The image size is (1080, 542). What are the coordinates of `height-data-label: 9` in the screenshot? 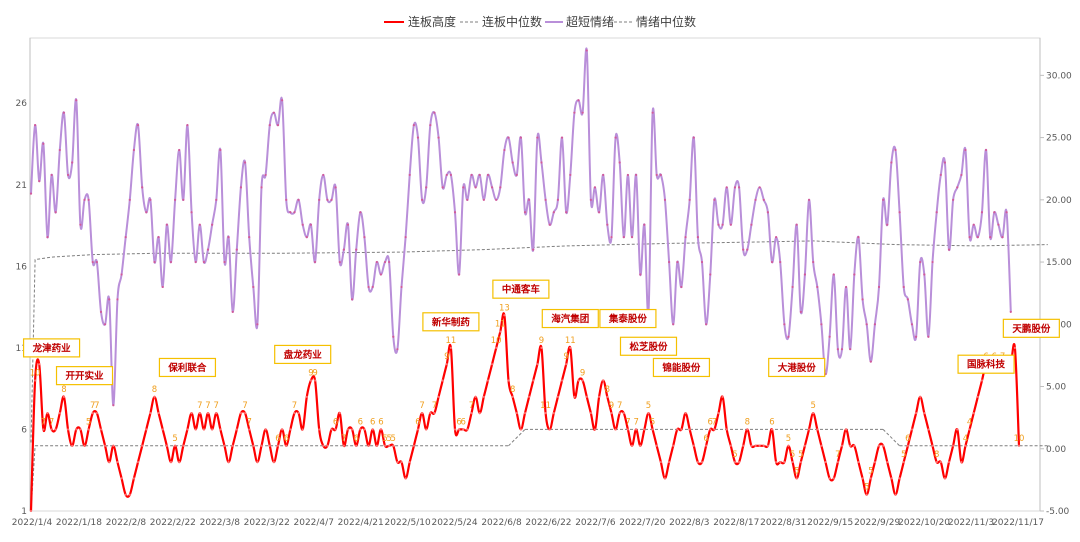 It's located at (541, 341).